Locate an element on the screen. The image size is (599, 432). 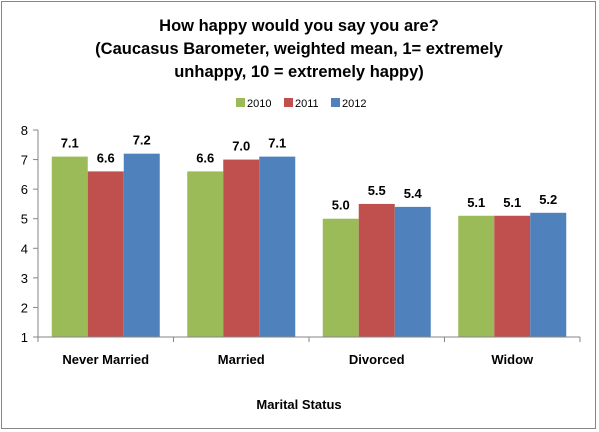
y-tick-label: 1 is located at coordinates (24, 337).